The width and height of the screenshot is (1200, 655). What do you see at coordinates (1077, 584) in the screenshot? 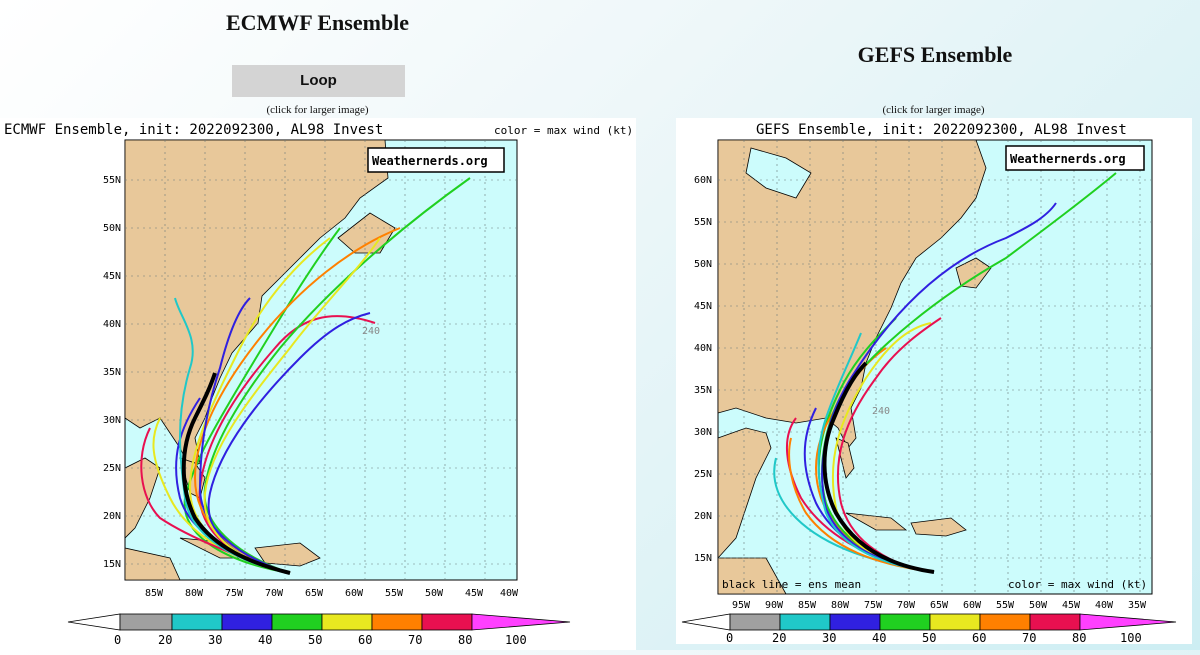
I see `gefs-color-note: color = max wind (kt)` at bounding box center [1077, 584].